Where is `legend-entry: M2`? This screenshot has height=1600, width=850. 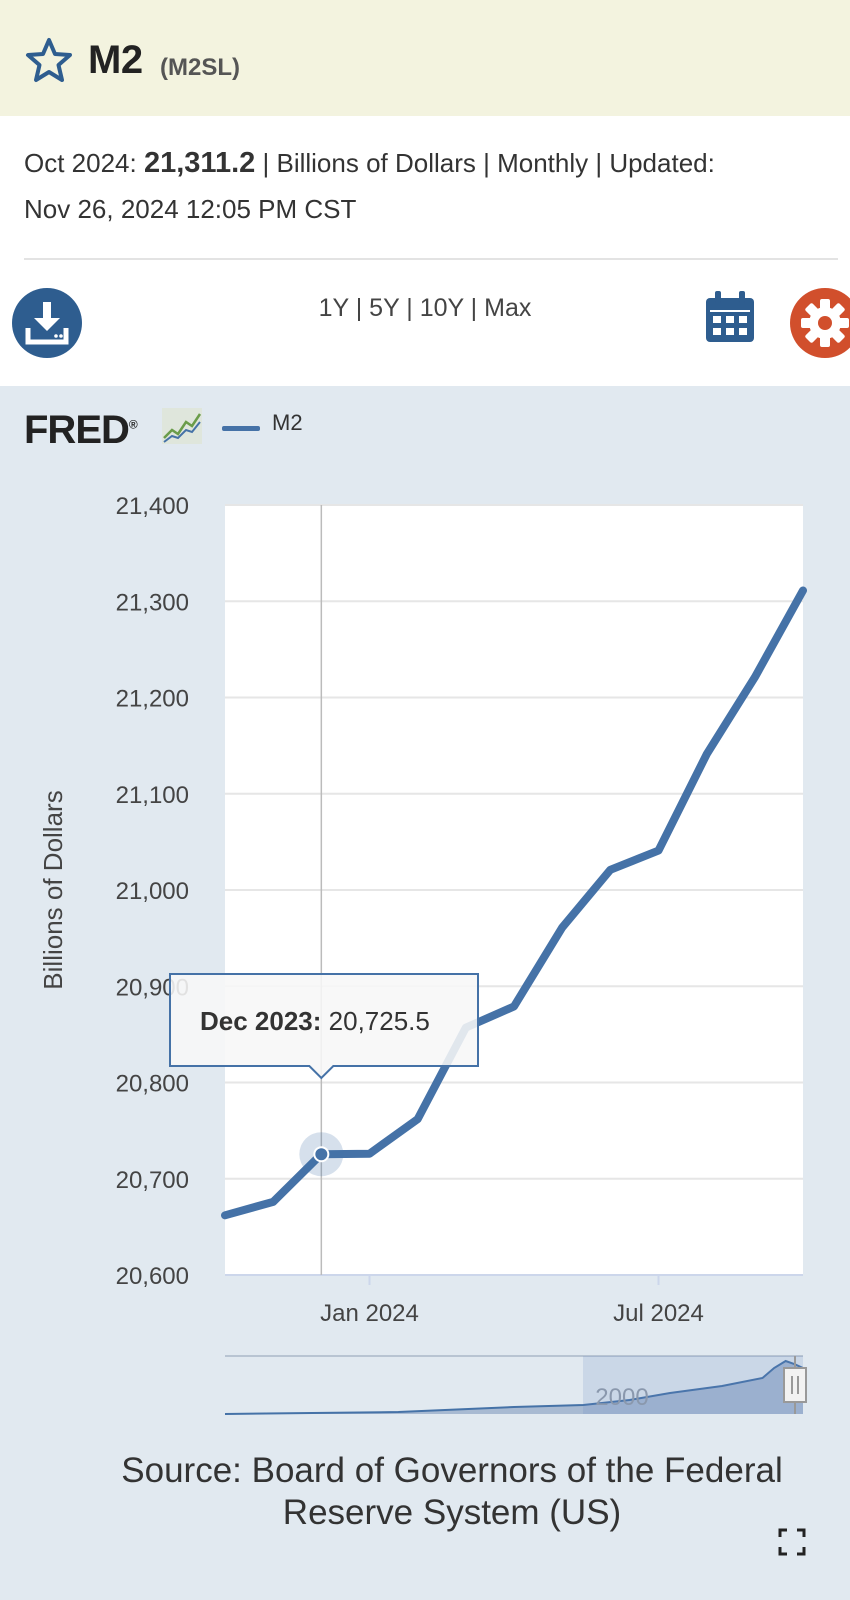
legend-entry: M2 is located at coordinates (287, 422).